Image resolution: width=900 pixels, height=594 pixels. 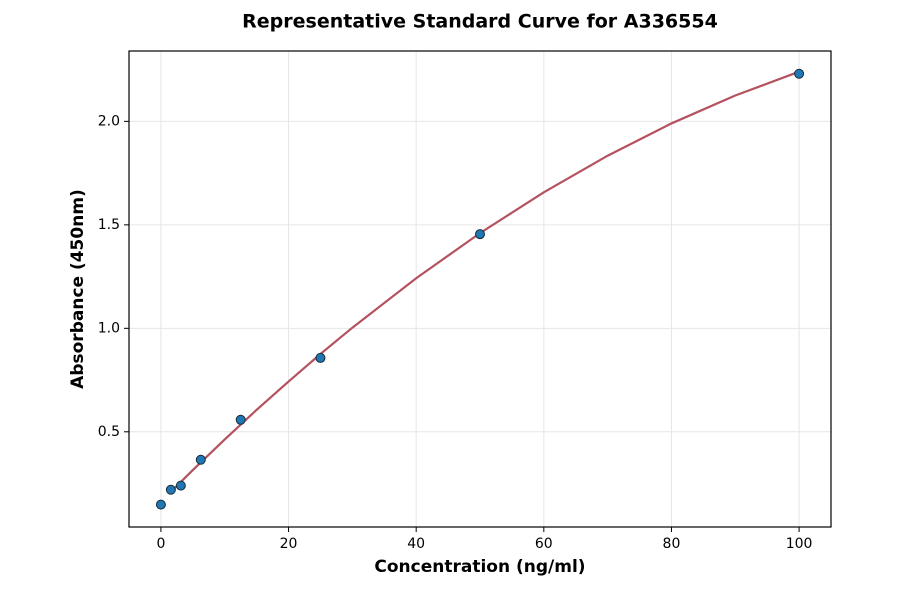 I want to click on y-tick-label: 0.5, so click(x=109, y=432).